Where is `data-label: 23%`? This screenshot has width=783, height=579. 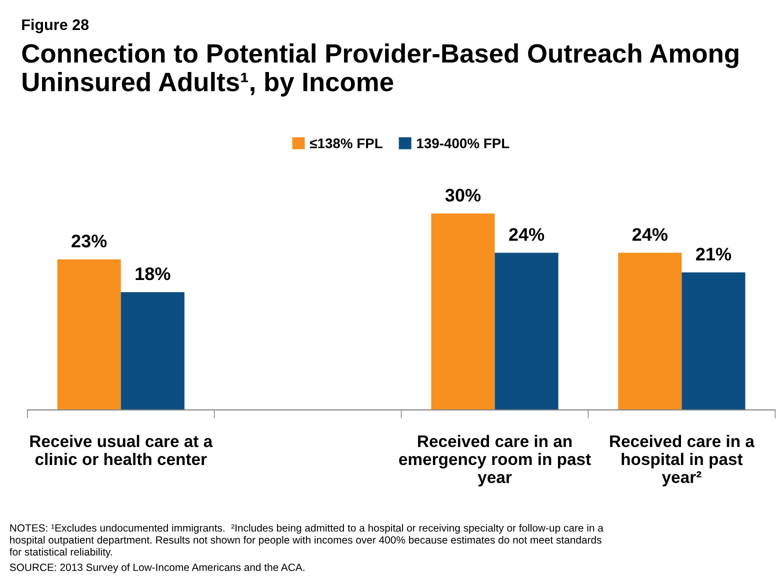 data-label: 23% is located at coordinates (89, 241).